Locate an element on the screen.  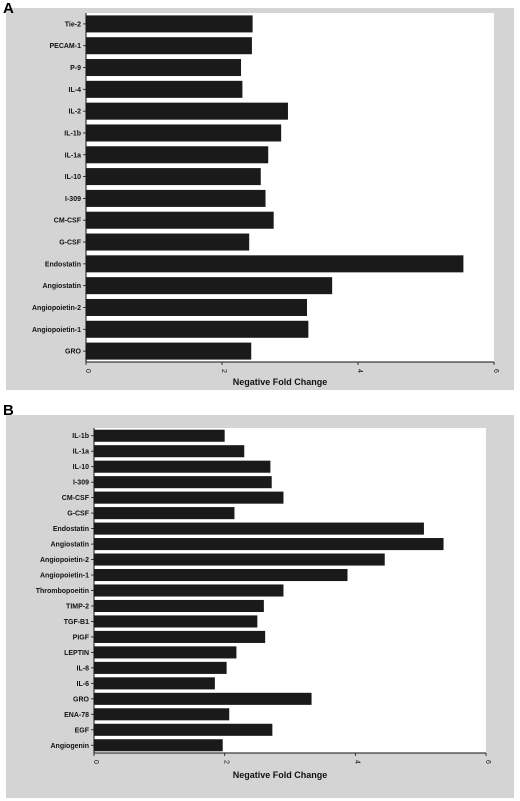
chart-b-category-label-7: Angiostatin is located at coordinates (70, 545).